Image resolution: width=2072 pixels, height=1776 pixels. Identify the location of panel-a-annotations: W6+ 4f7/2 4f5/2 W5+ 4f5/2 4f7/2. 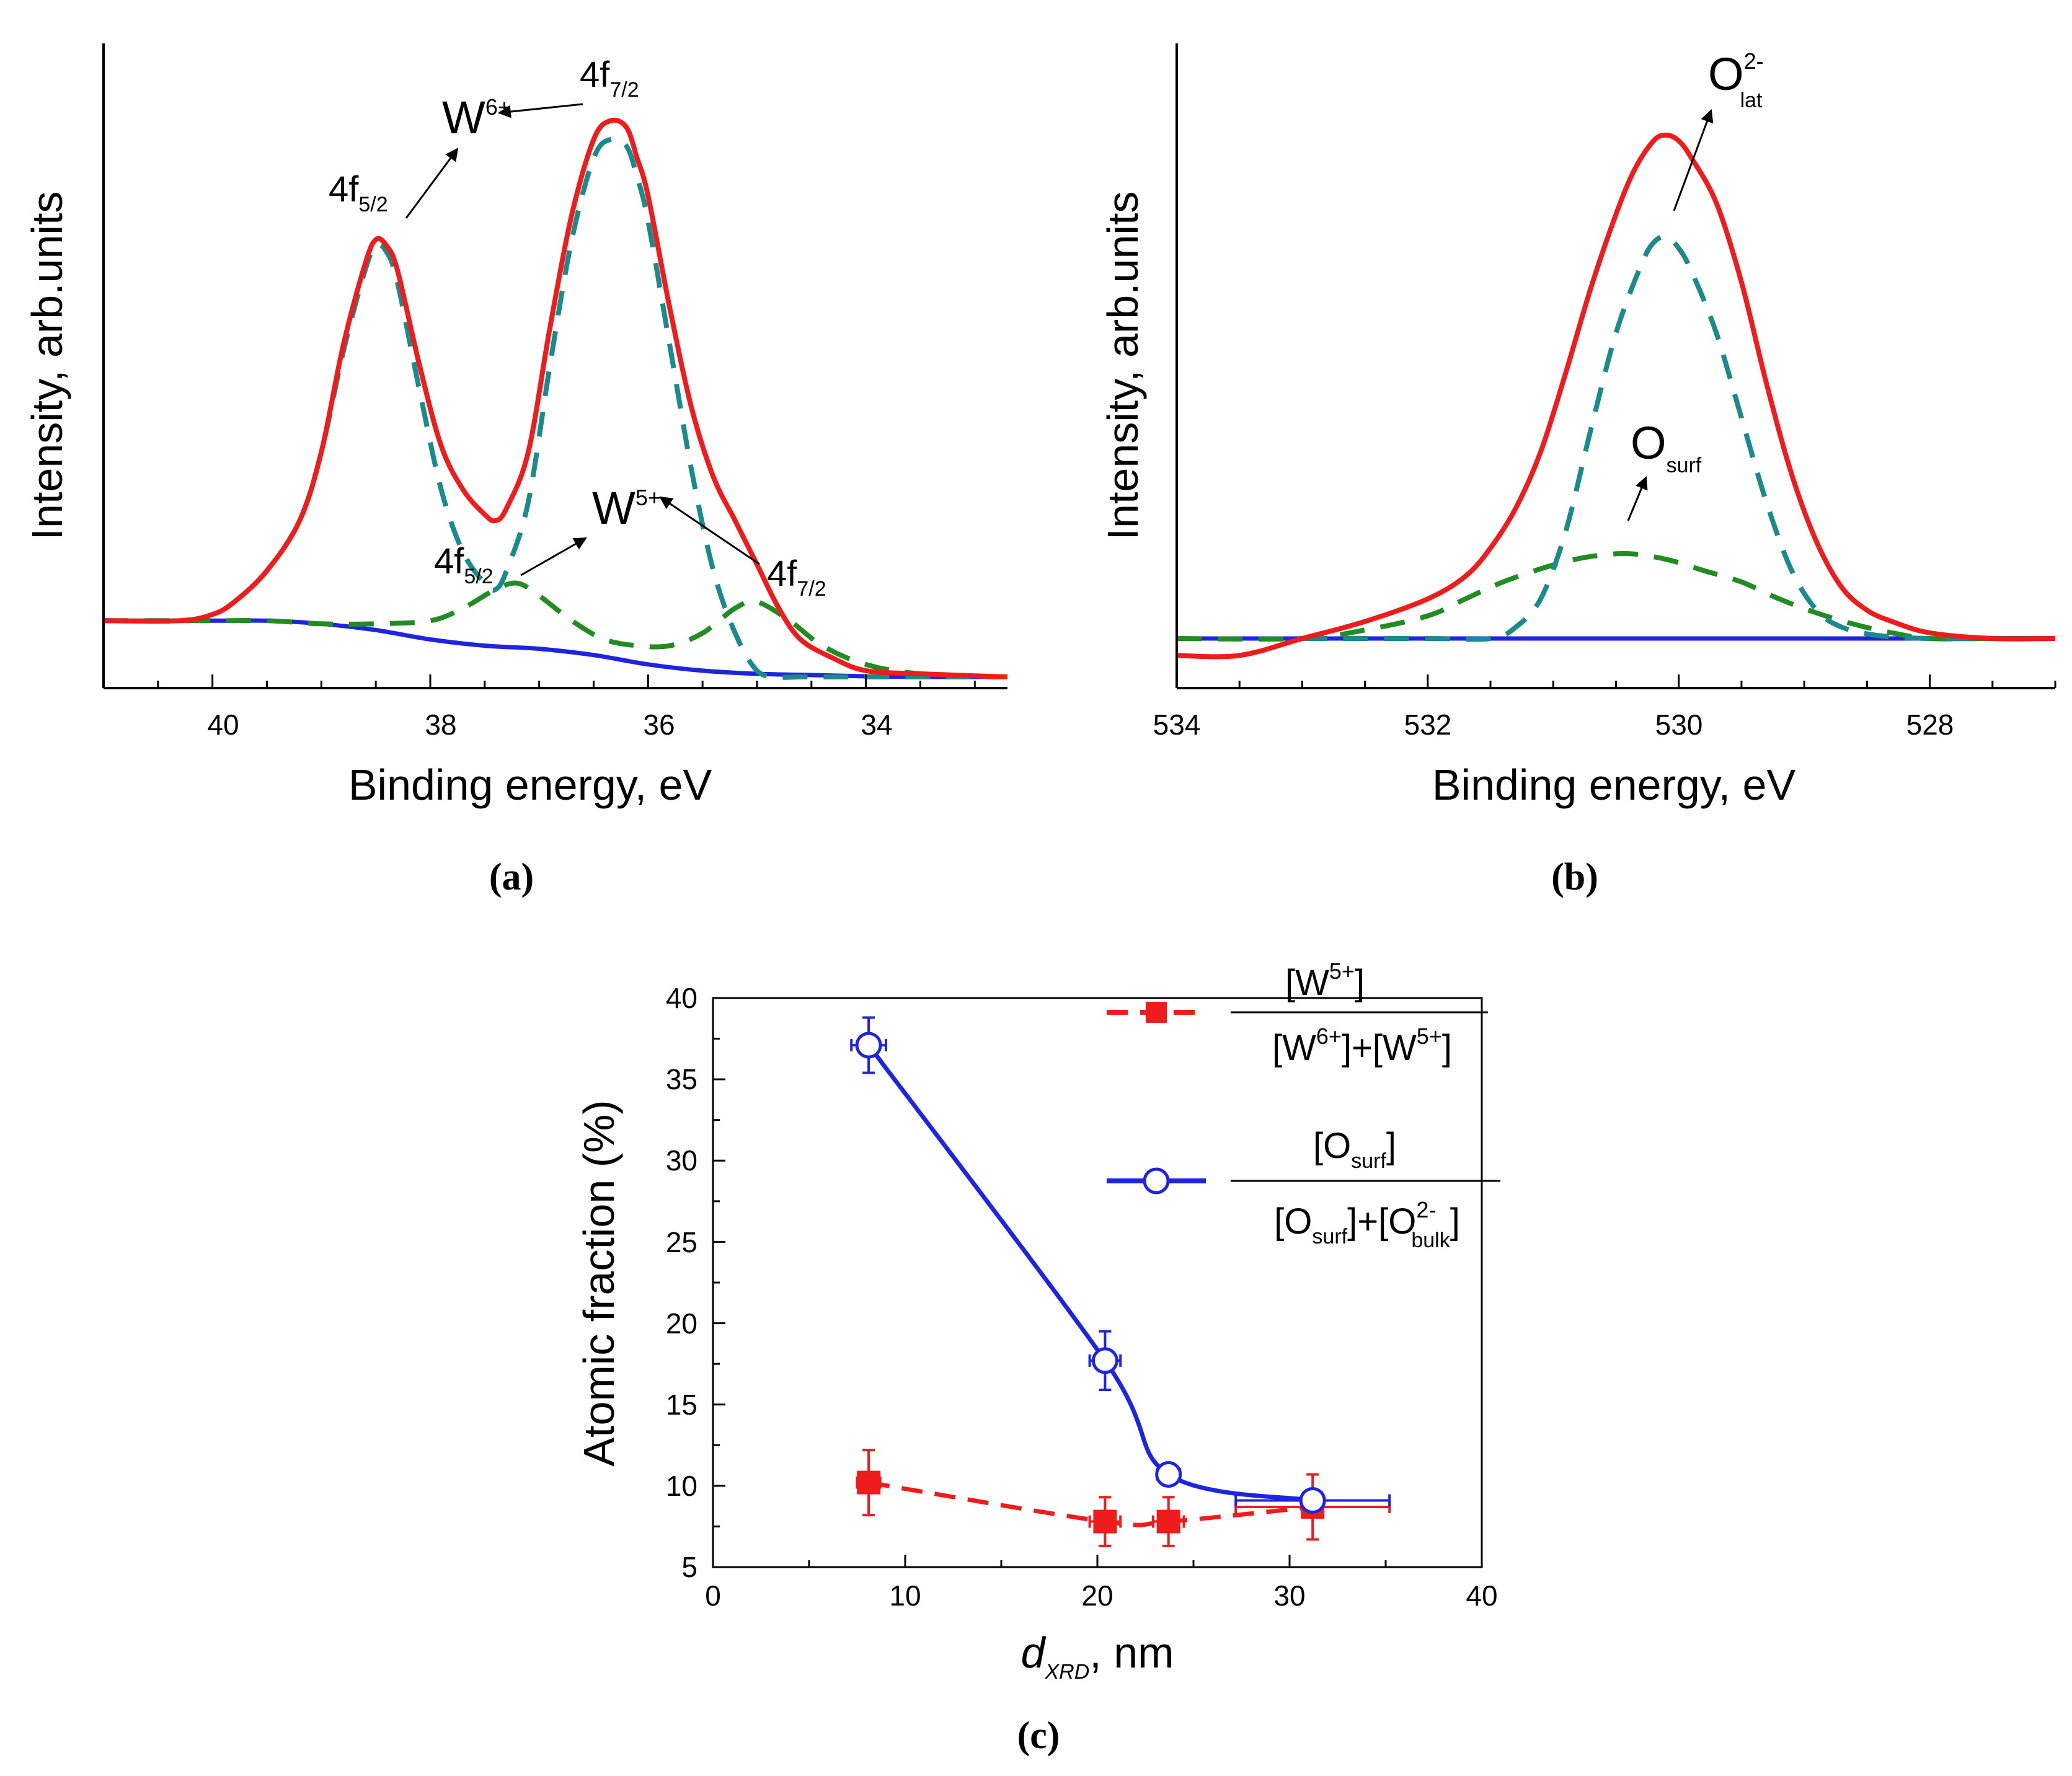
(577, 328).